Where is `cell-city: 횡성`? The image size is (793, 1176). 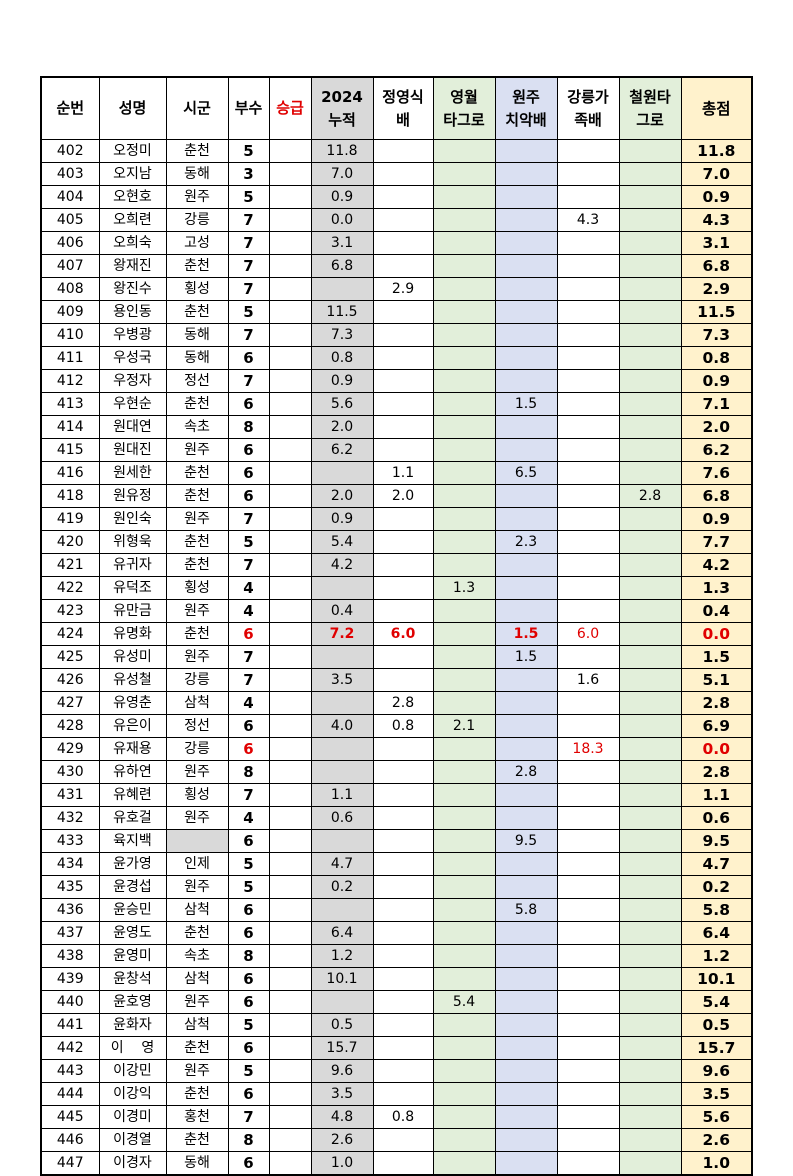
cell-city: 횡성 is located at coordinates (197, 289).